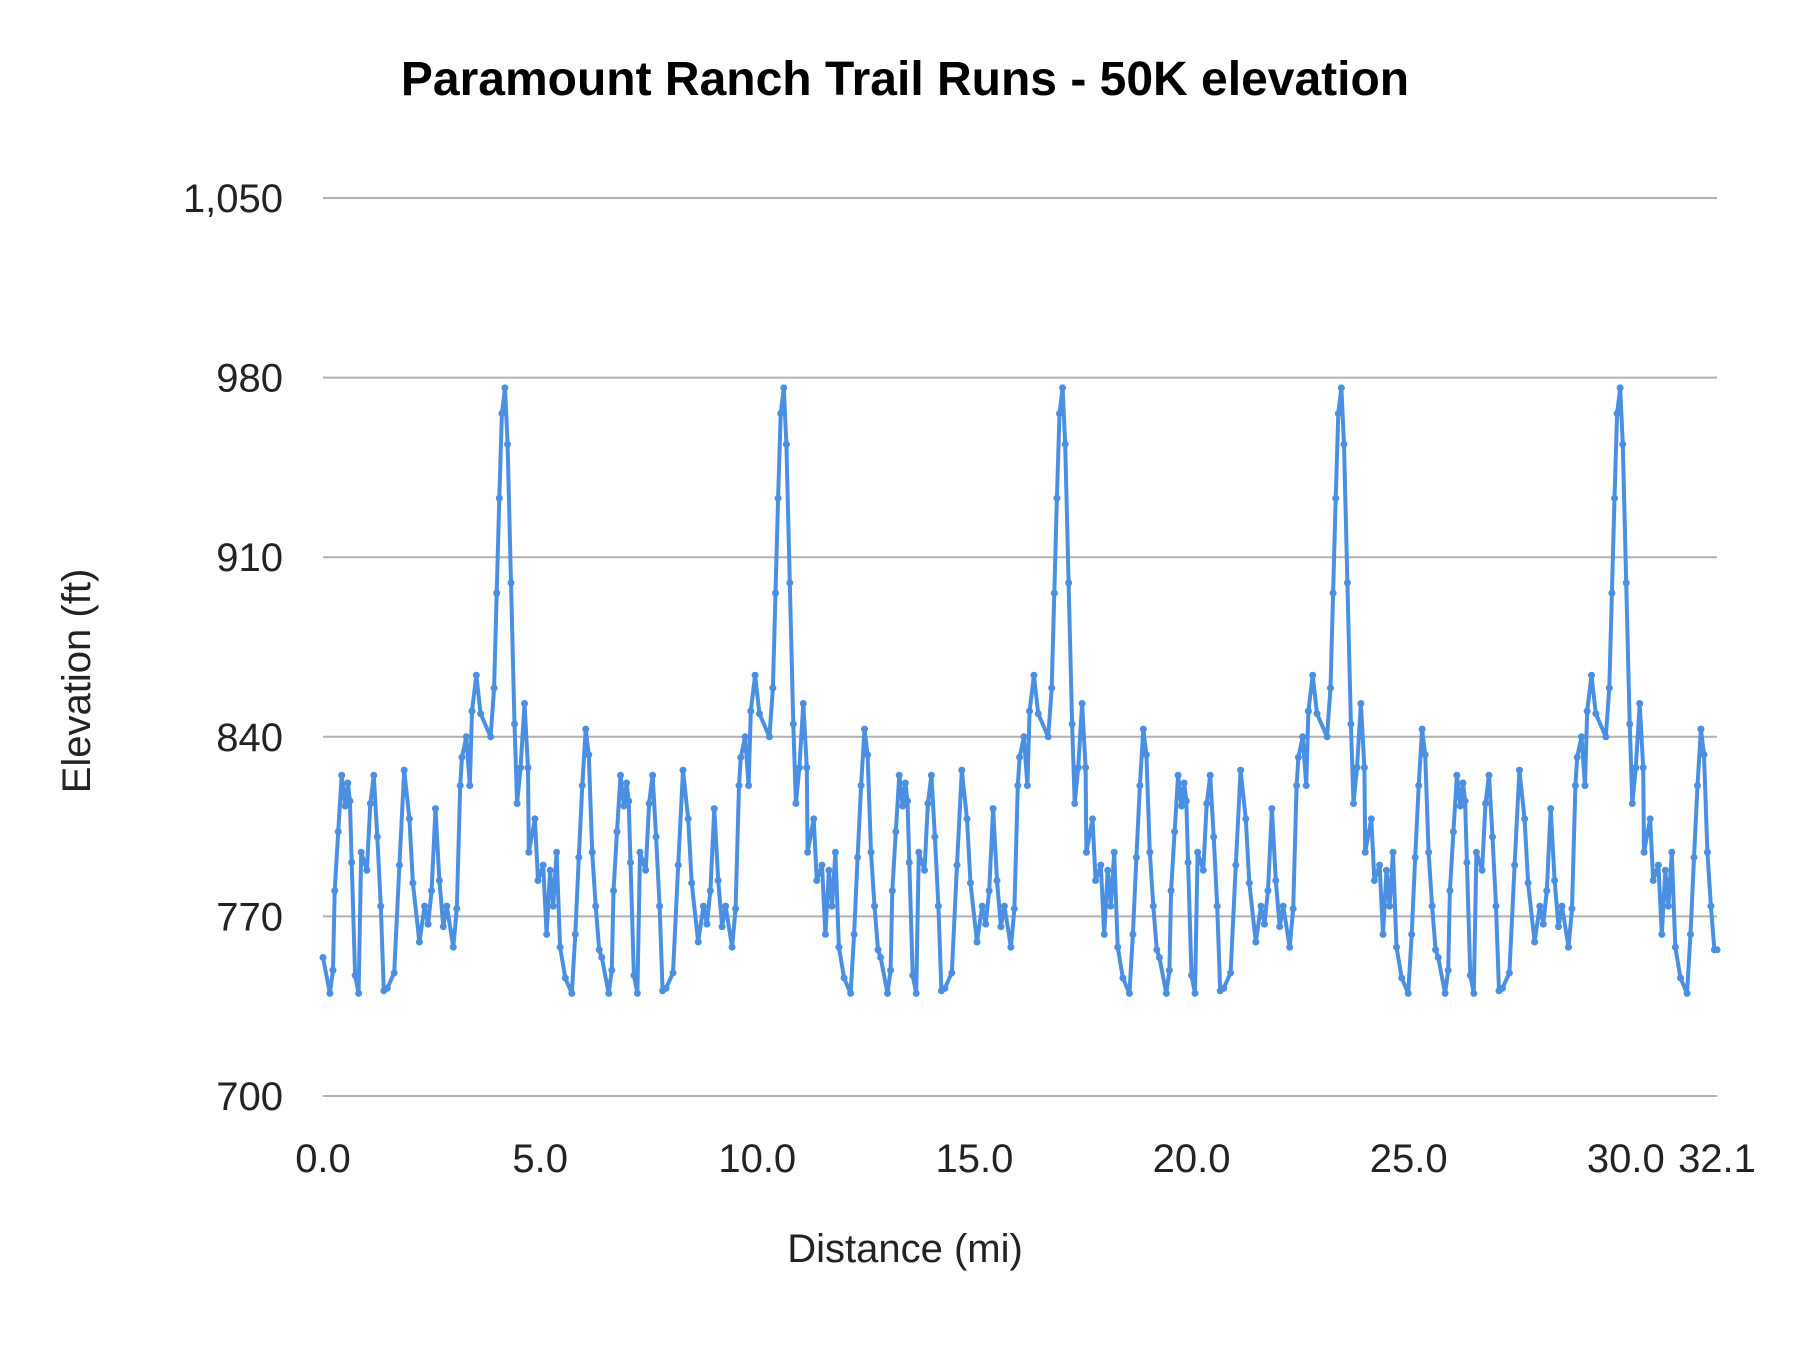  I want to click on y-tick-labels: 700 770 840 910 980 1,050, so click(233, 648).